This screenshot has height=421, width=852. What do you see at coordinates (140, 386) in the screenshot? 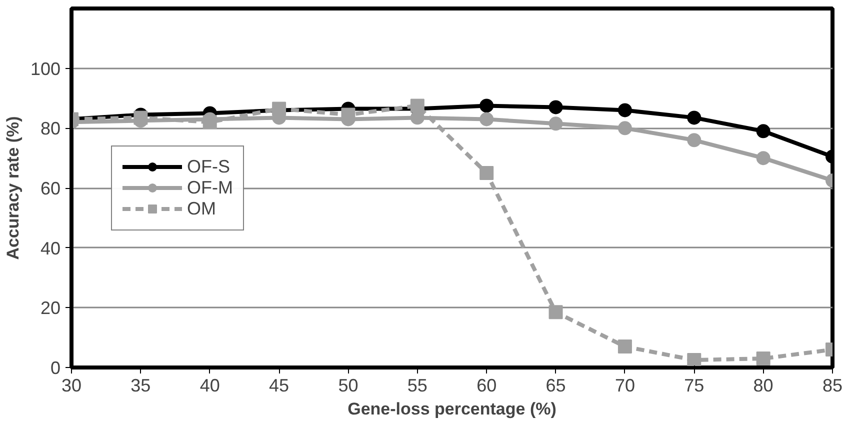
I see `x-tick-label: 35` at bounding box center [140, 386].